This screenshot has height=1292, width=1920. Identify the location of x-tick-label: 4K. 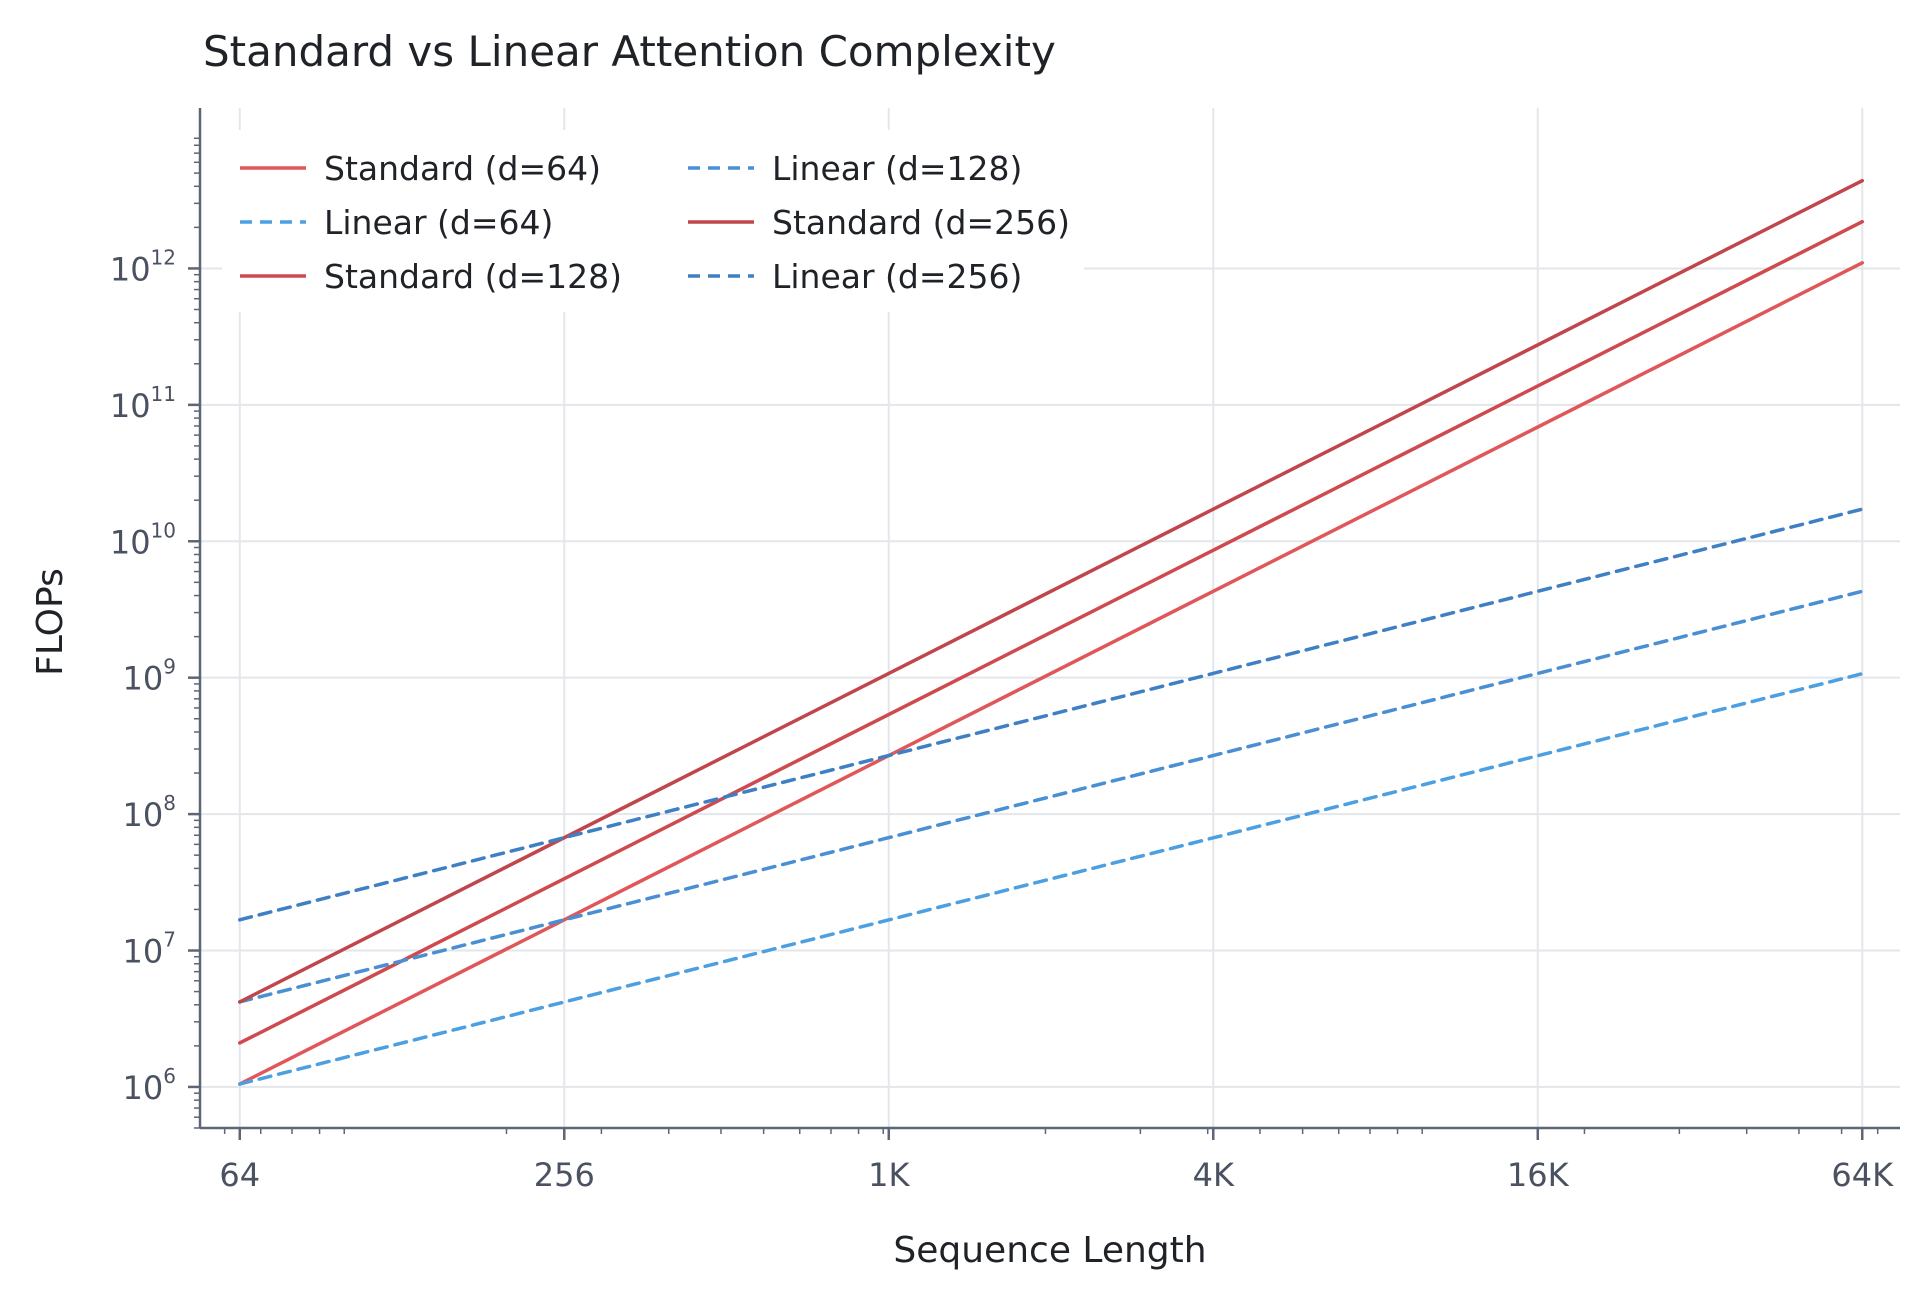
(1214, 1175).